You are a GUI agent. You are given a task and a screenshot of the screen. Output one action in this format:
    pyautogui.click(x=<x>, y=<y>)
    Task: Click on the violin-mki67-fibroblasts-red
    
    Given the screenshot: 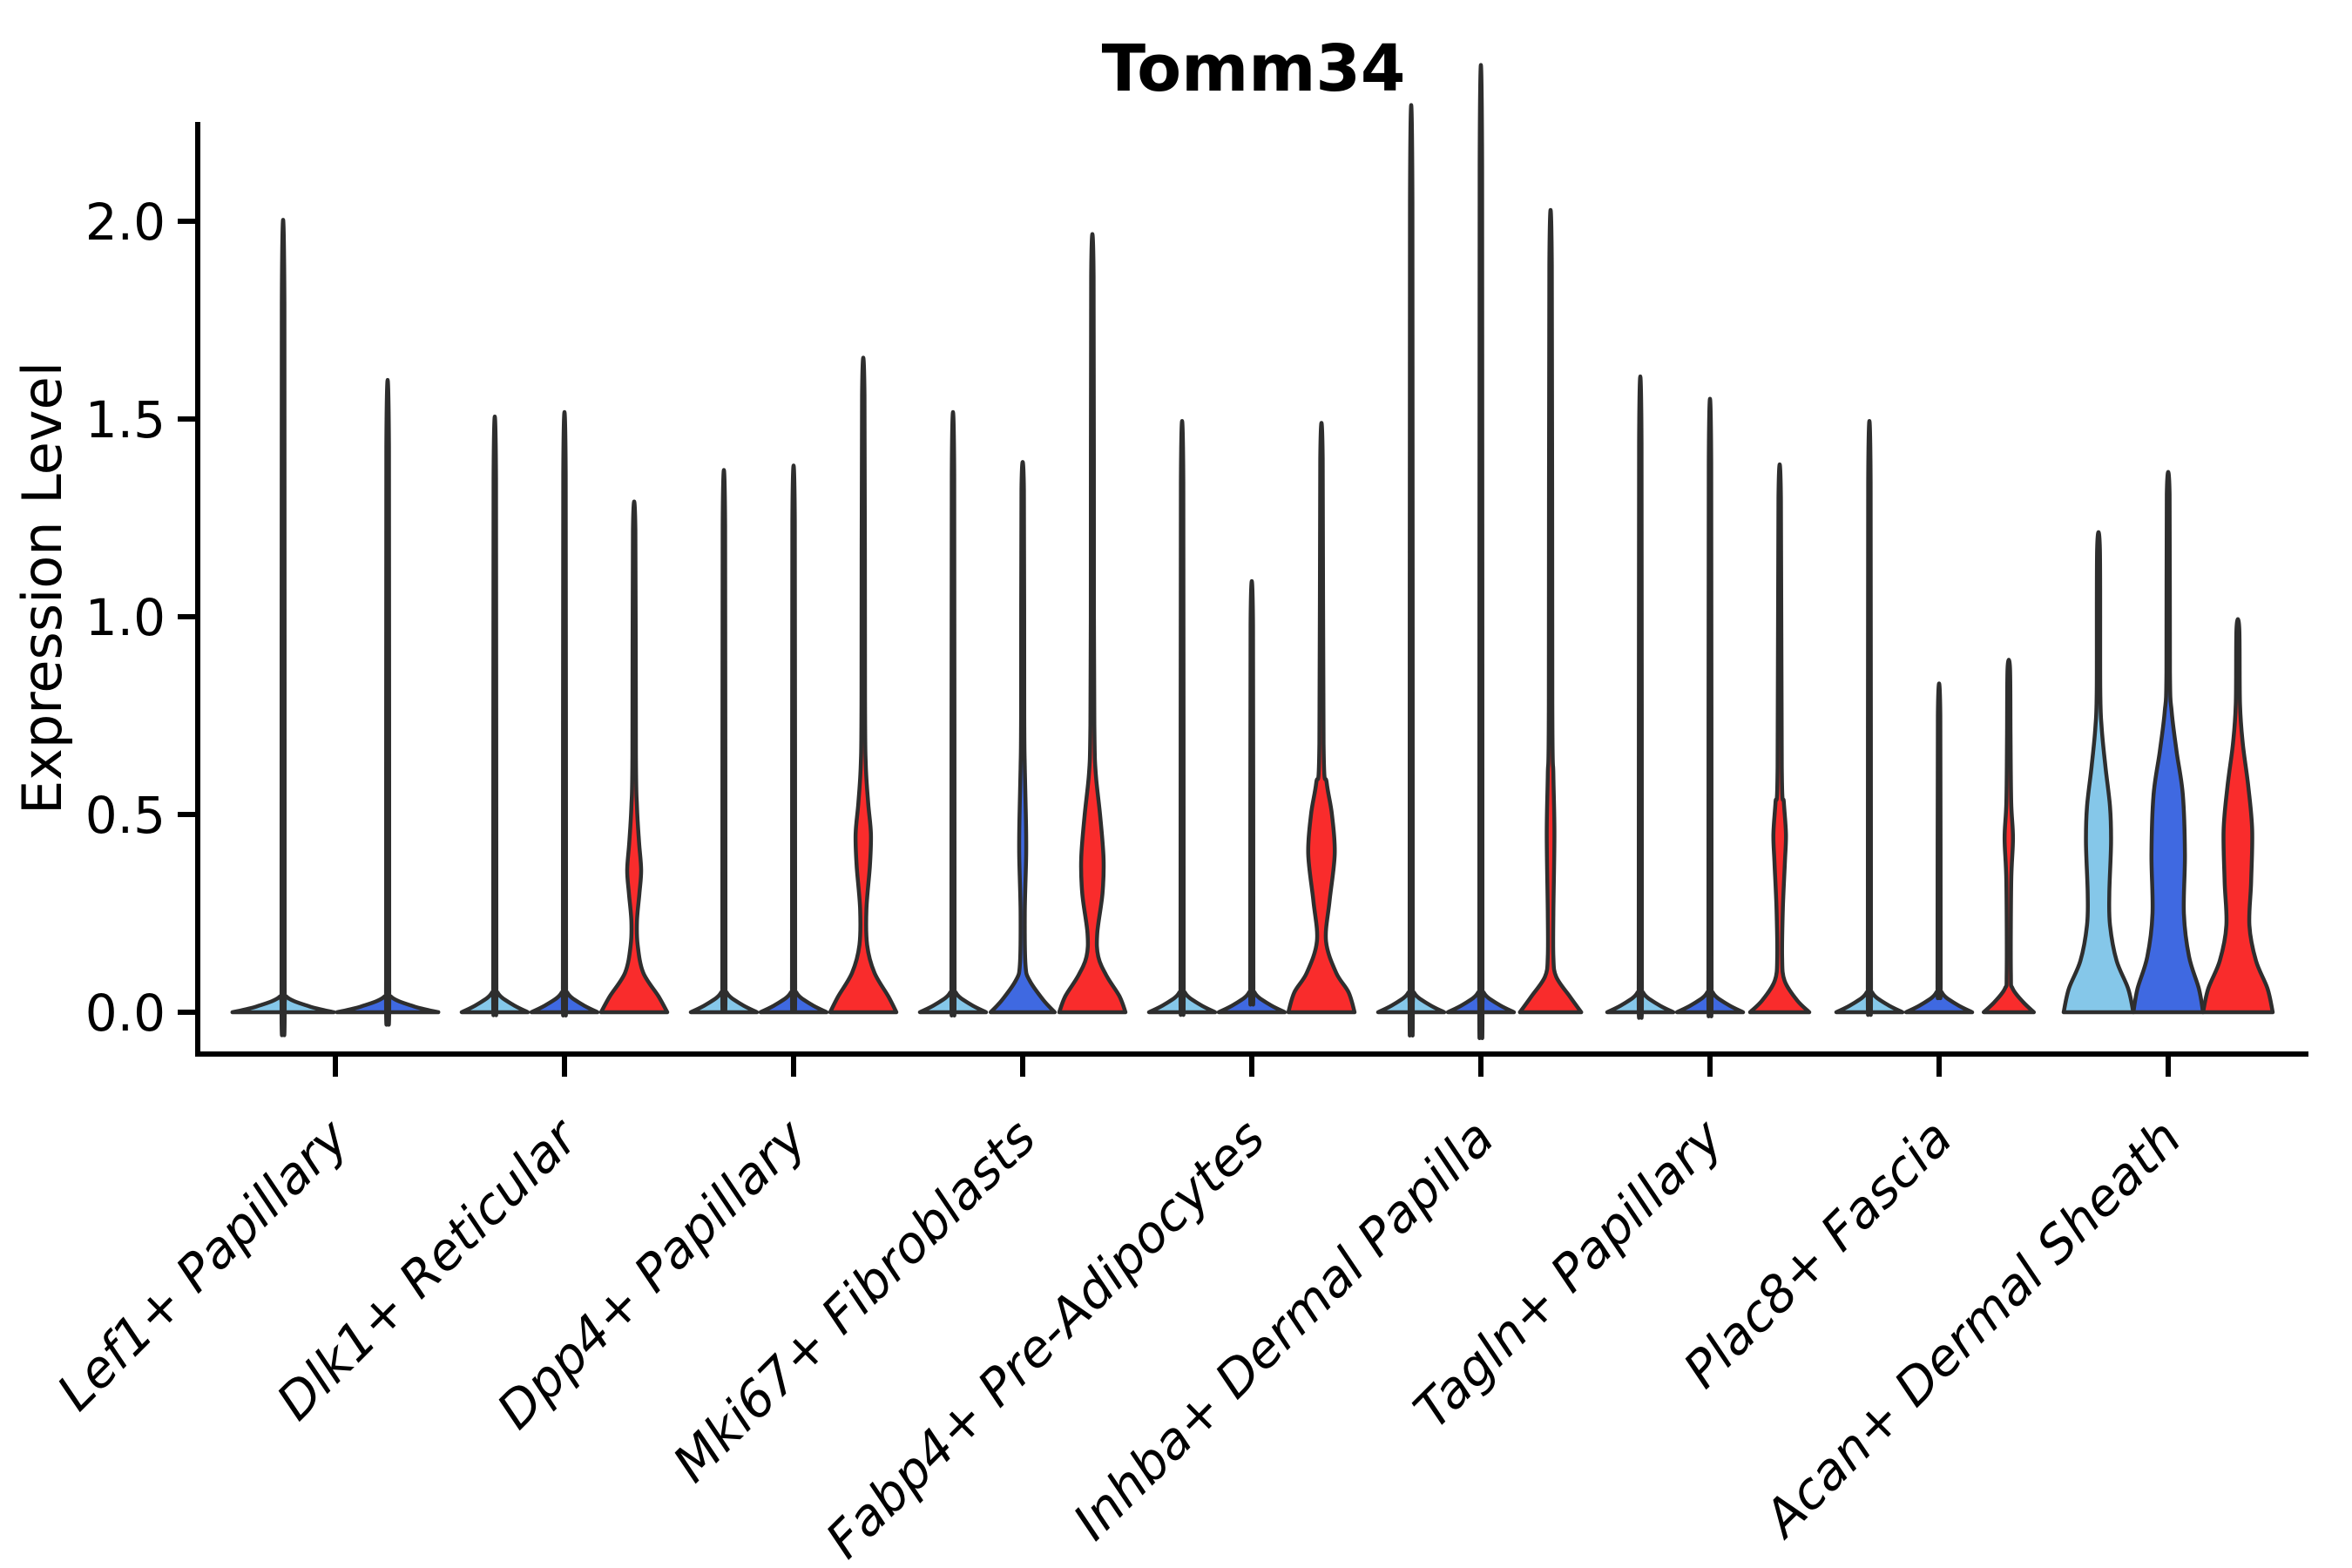 What is the action you would take?
    pyautogui.click(x=1093, y=623)
    